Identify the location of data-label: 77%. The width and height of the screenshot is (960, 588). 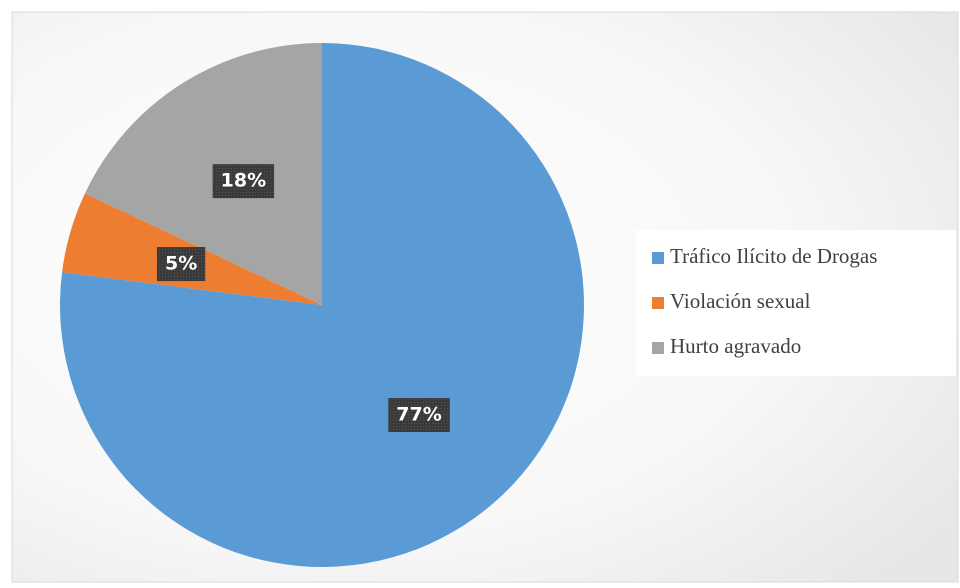
(418, 415).